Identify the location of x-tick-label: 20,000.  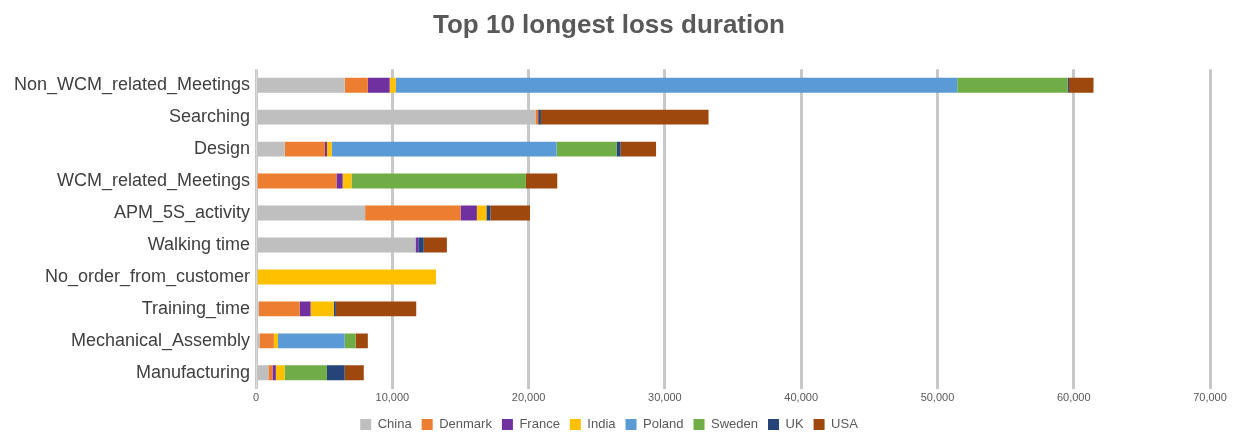
(528, 397).